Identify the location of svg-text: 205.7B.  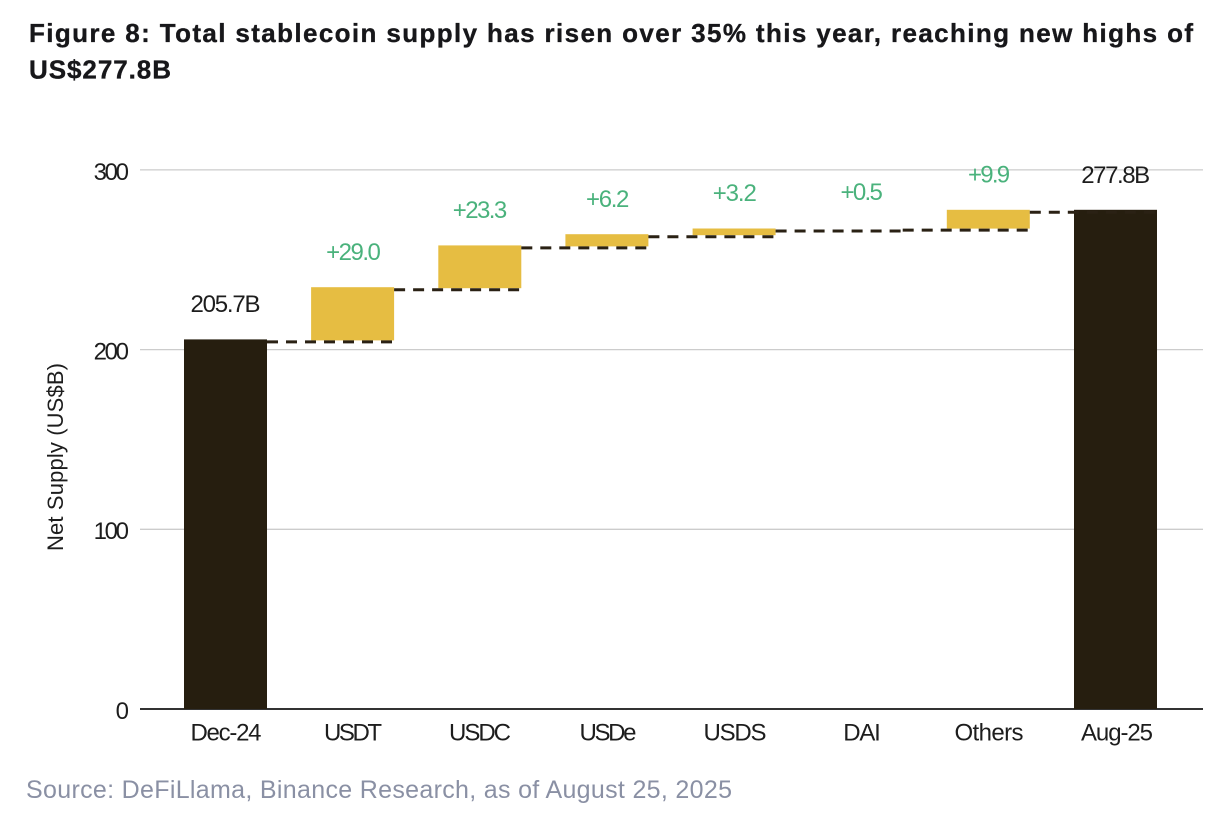
(226, 304).